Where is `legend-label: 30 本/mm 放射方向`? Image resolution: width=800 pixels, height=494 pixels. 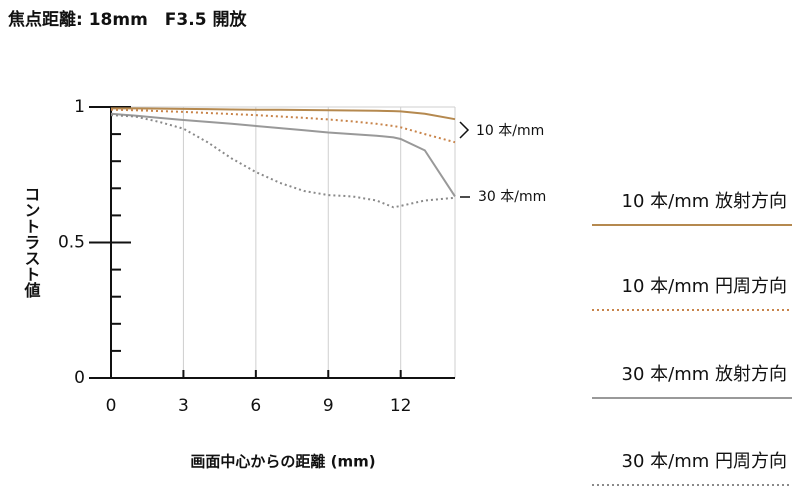 legend-label: 30 本/mm 放射方向 is located at coordinates (704, 374).